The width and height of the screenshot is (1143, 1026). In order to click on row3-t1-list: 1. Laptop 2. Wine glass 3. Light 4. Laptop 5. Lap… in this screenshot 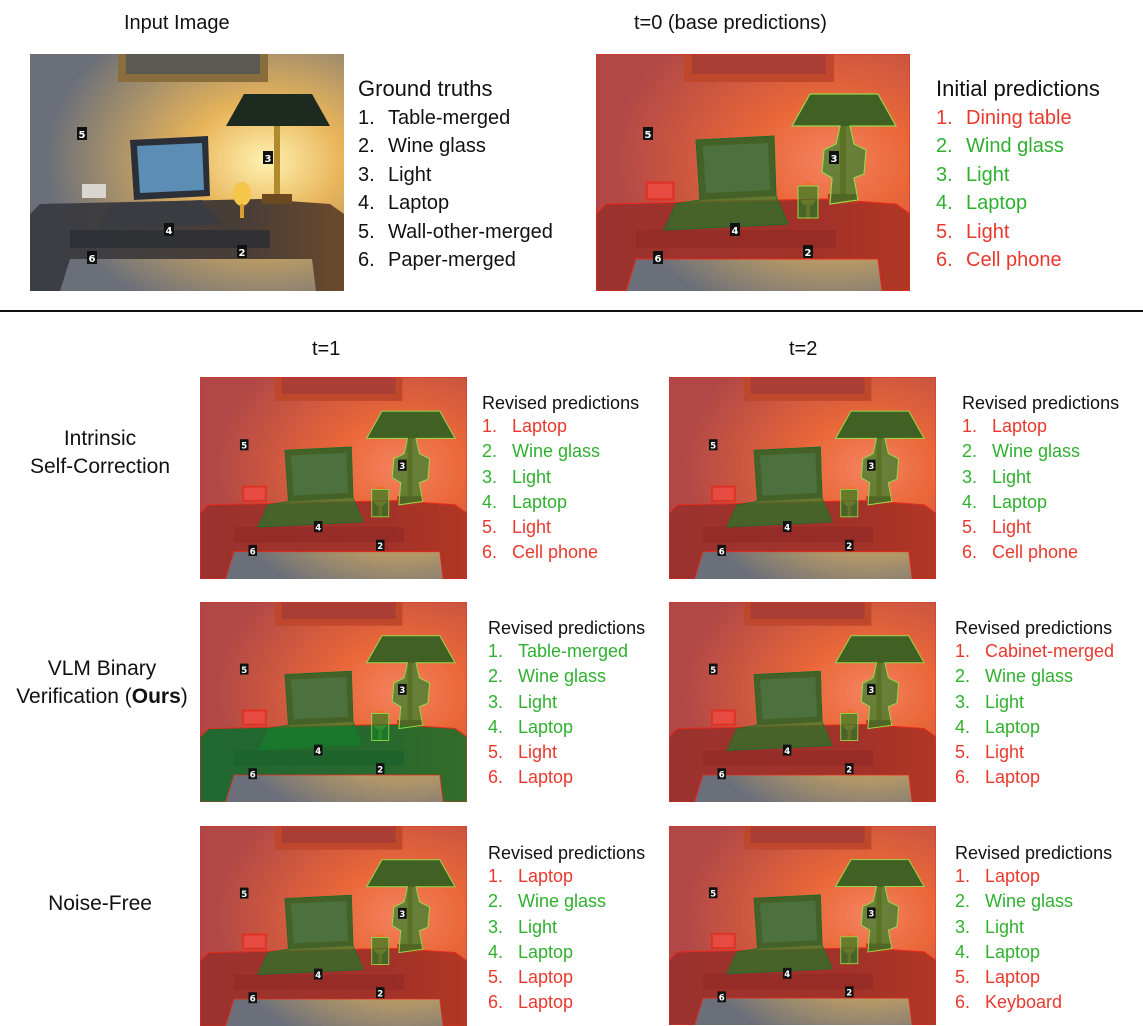, I will do `click(566, 940)`.